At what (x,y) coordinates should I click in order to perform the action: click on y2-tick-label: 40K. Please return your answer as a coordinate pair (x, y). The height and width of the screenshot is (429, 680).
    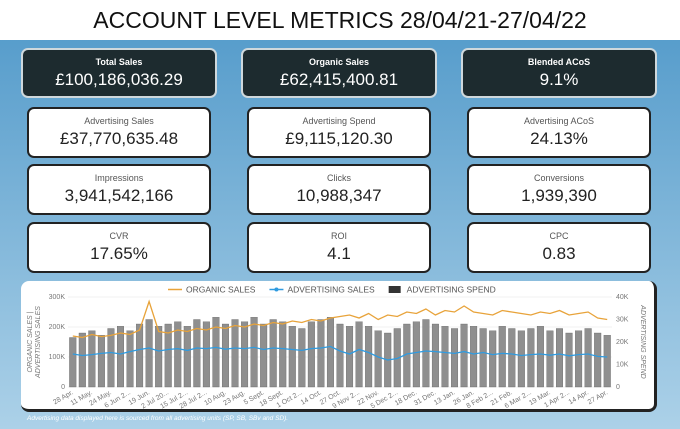
    Looking at the image, I should click on (622, 297).